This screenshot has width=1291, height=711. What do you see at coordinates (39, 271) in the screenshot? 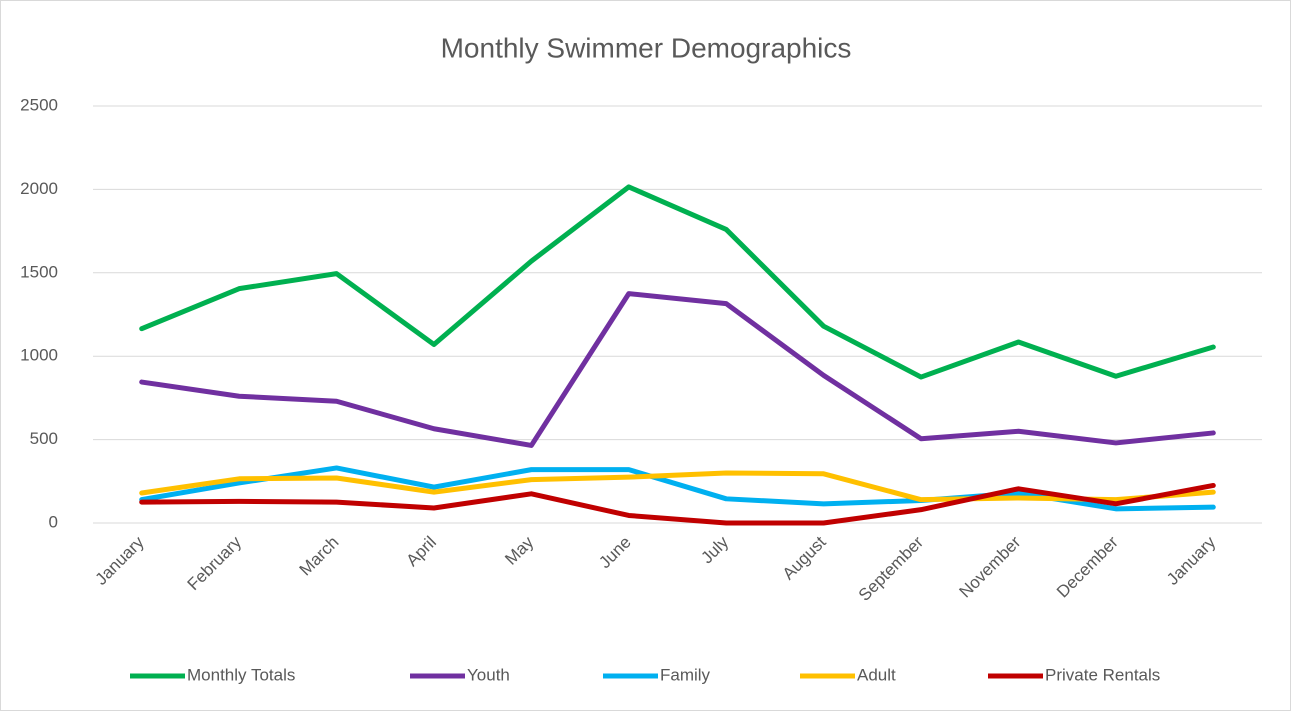
I see `y-tick-label: 1500` at bounding box center [39, 271].